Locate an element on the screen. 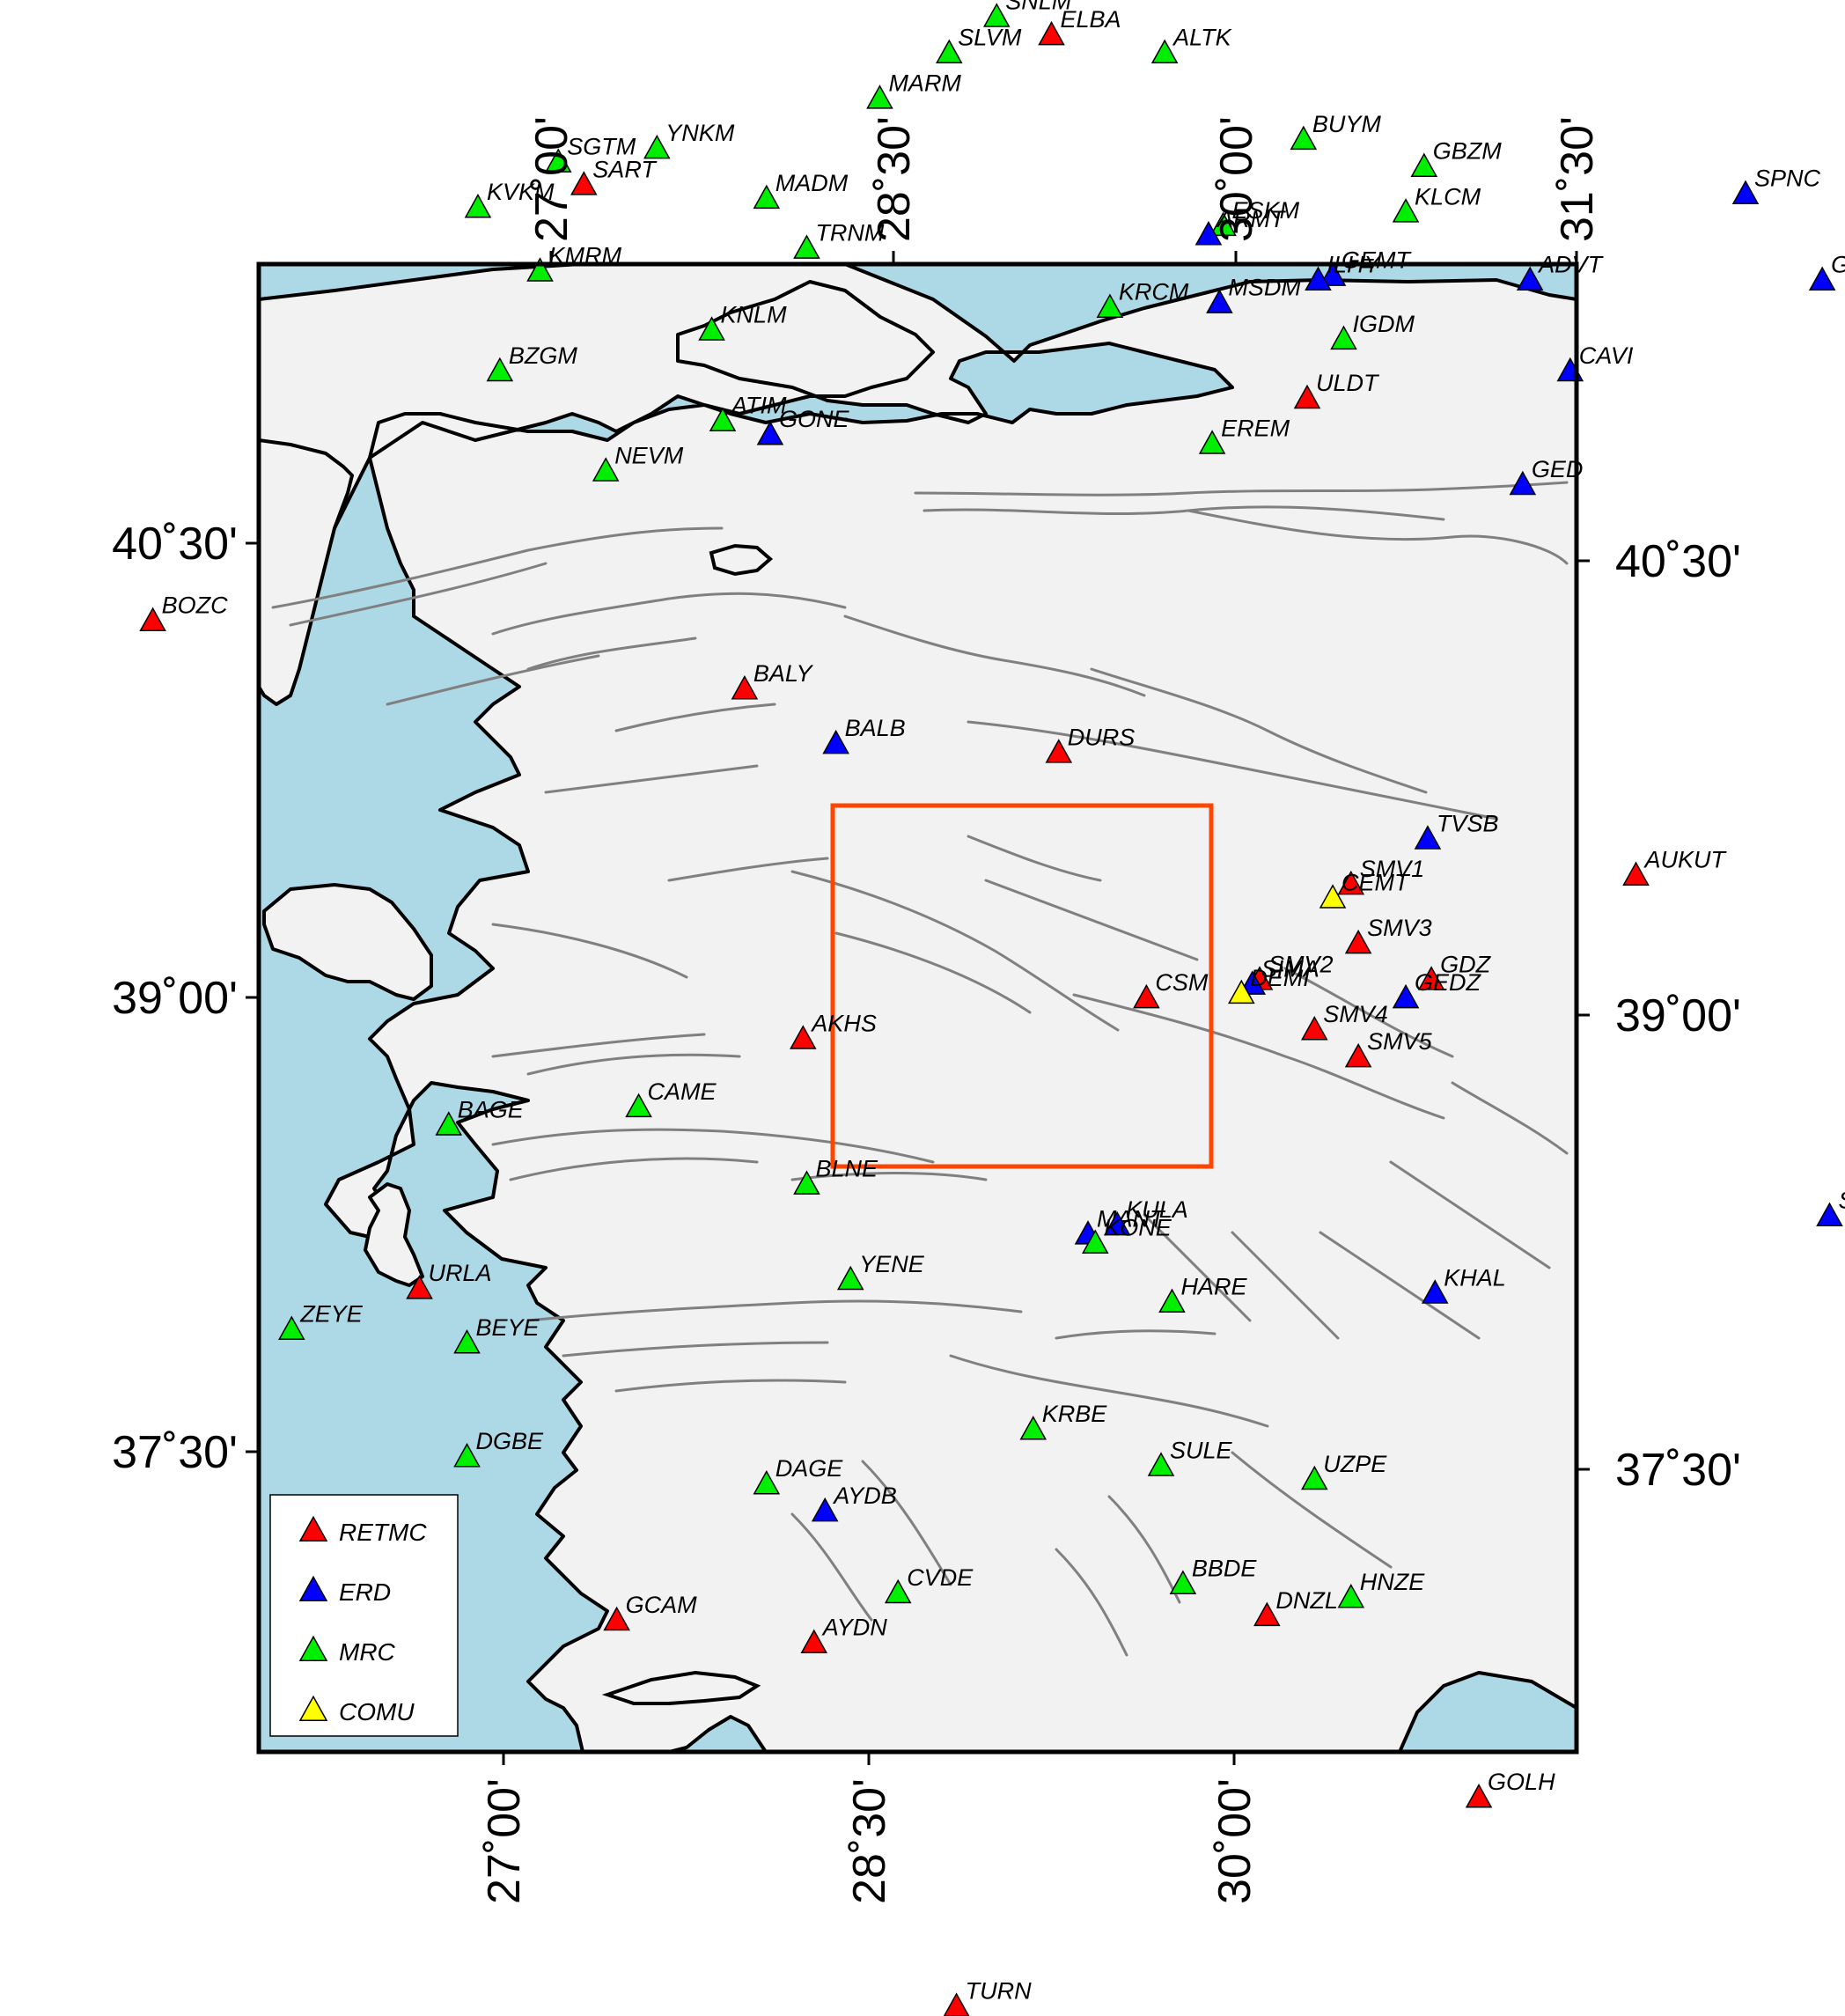 The image size is (1845, 2016). station-label: CAME is located at coordinates (682, 1091).